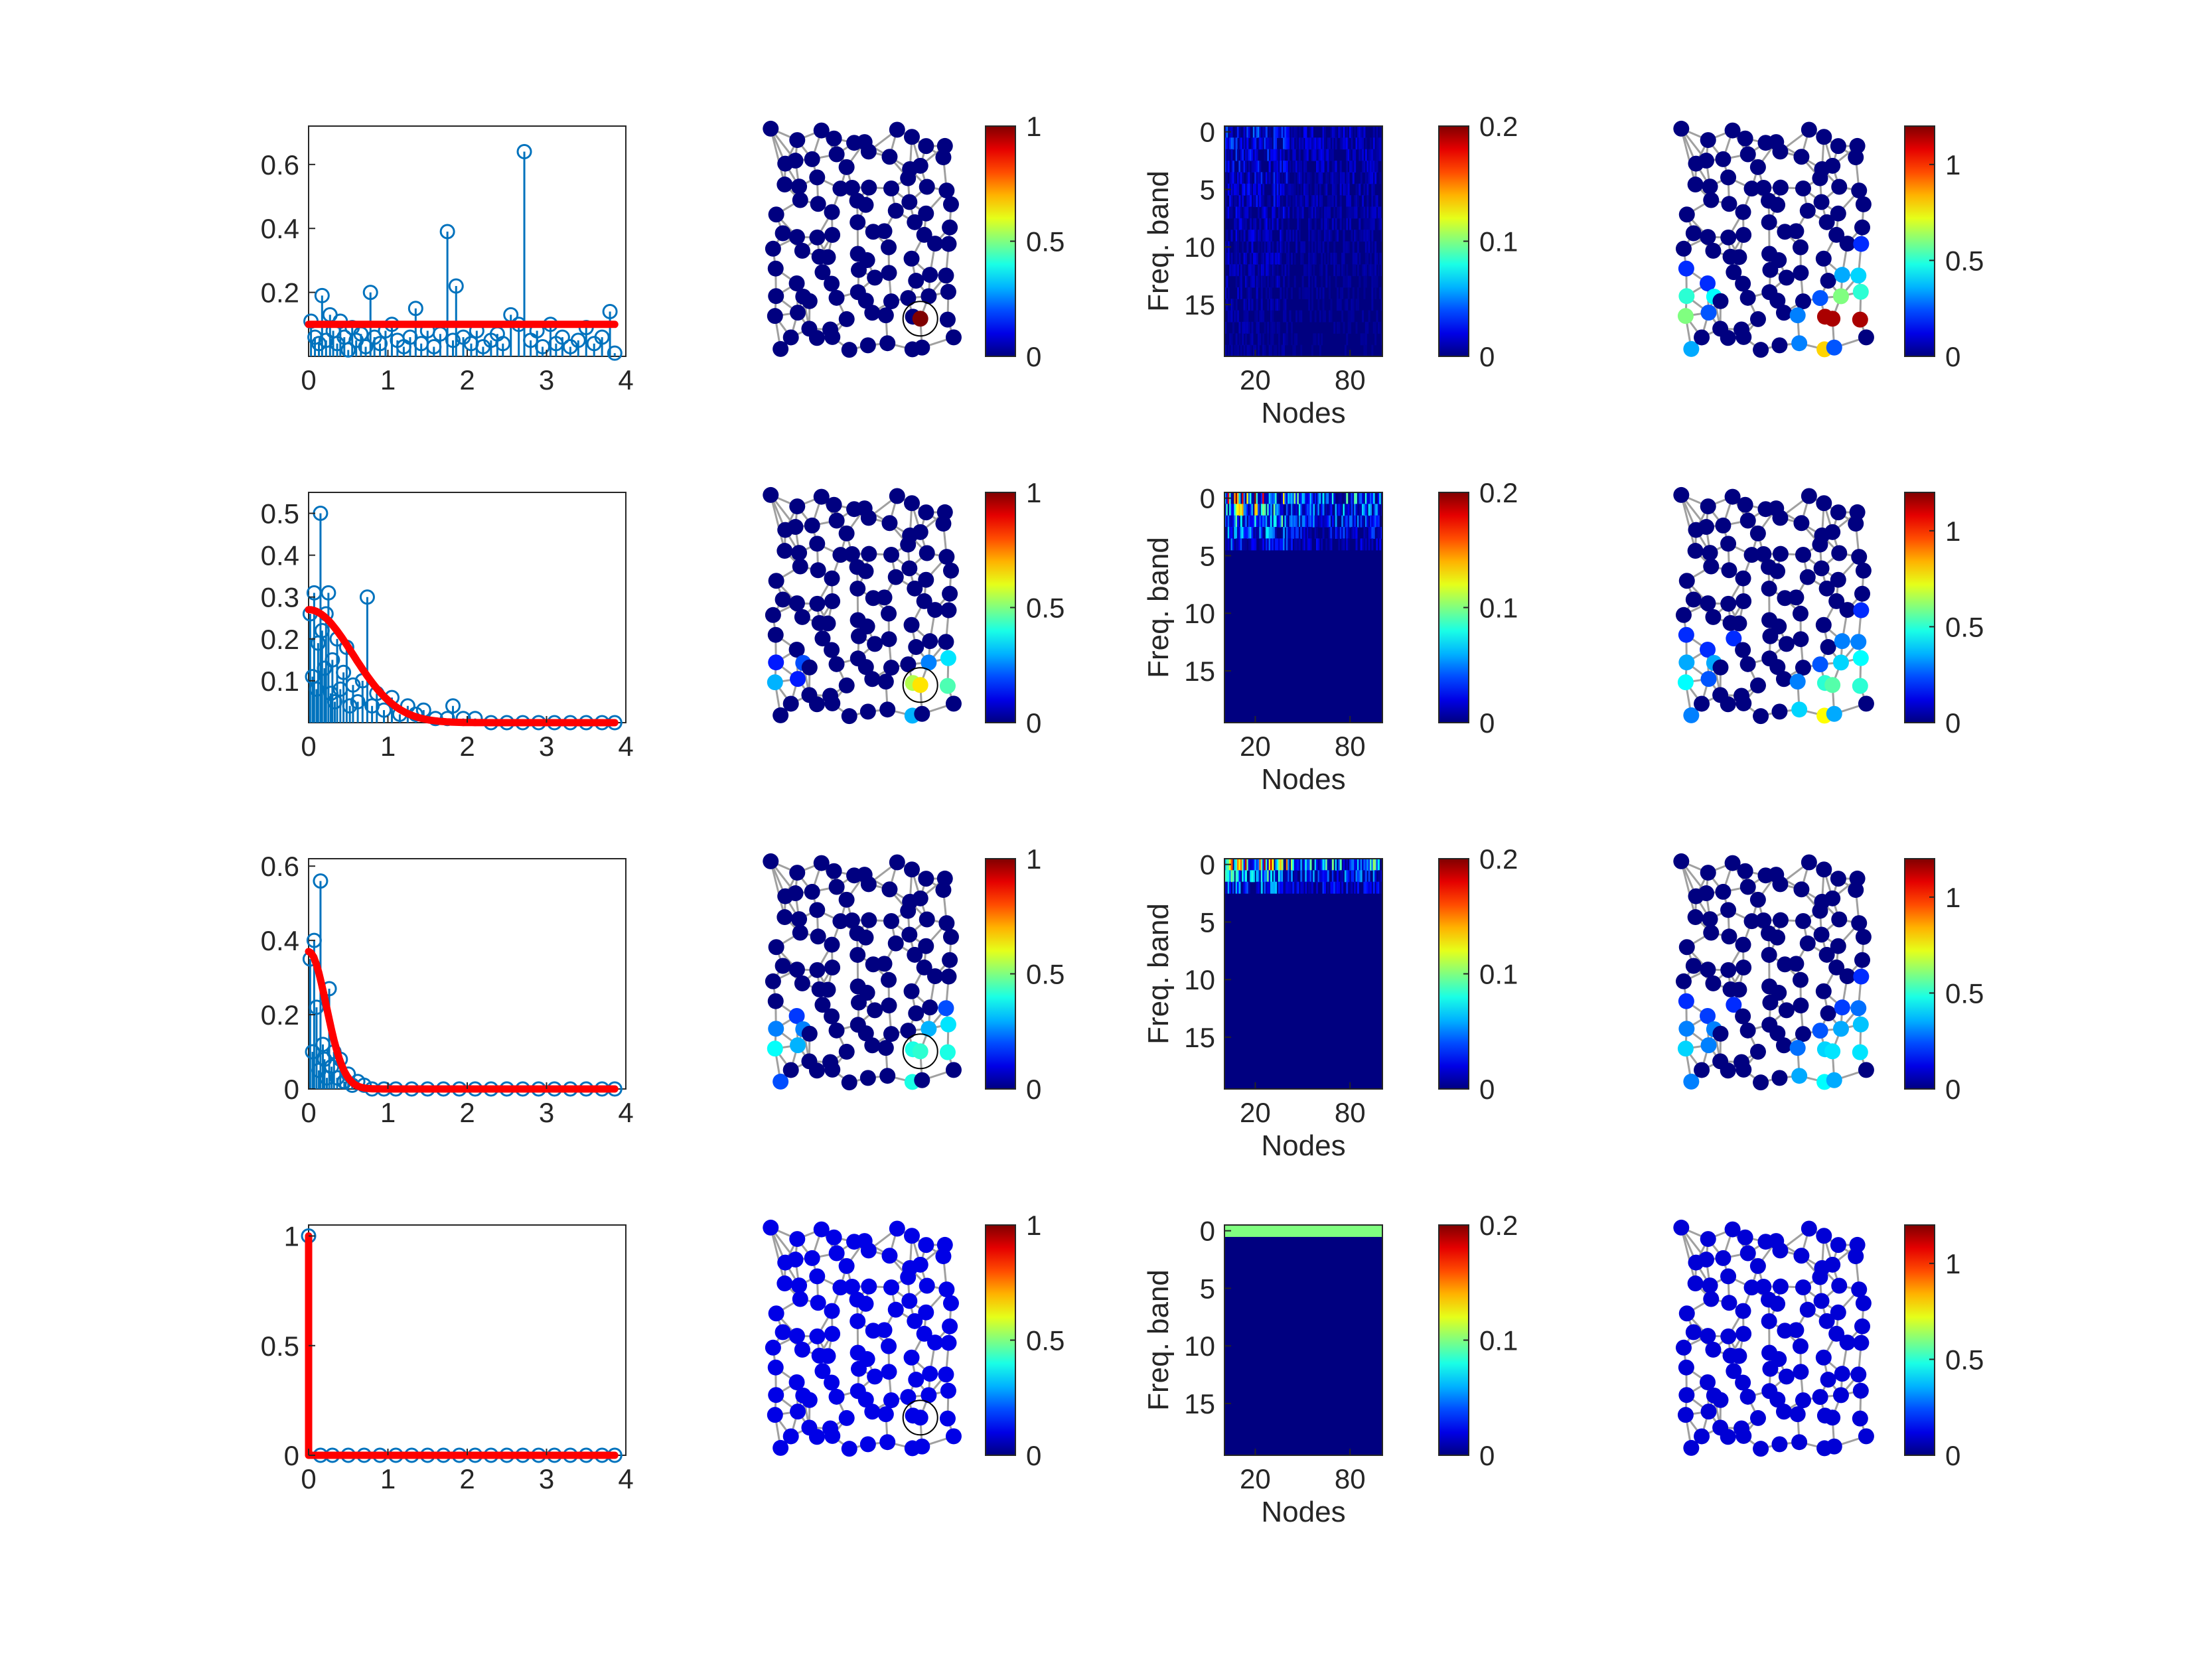 The image size is (2212, 1659). Describe the element at coordinates (1964, 260) in the screenshot. I see `colorbar-tick-label: 0.5` at that location.